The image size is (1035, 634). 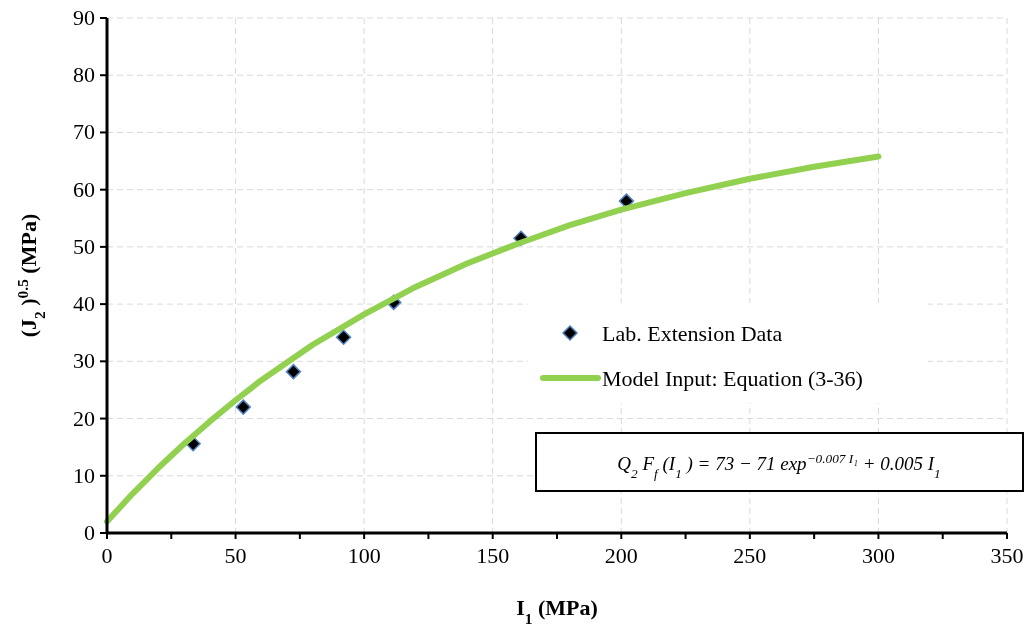 I want to click on y-tick-label: 20, so click(x=84, y=418).